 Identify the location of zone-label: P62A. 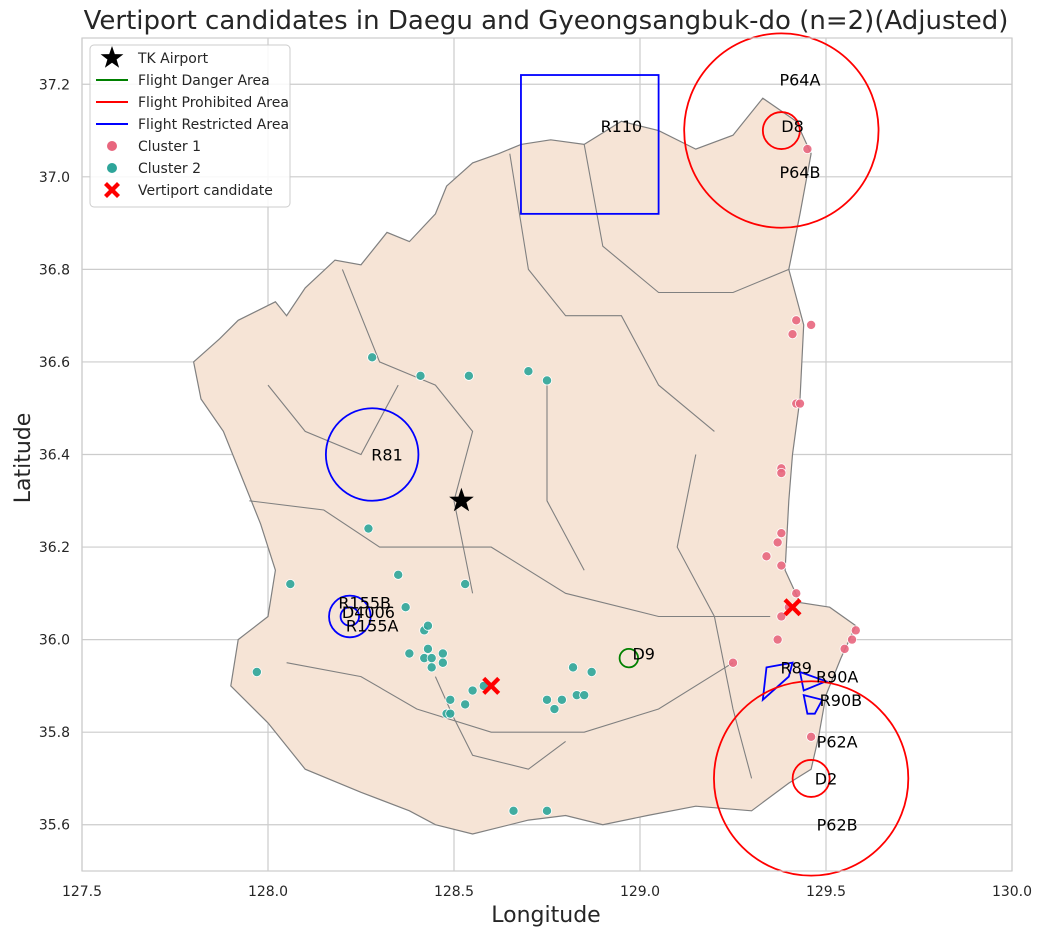
(837, 741).